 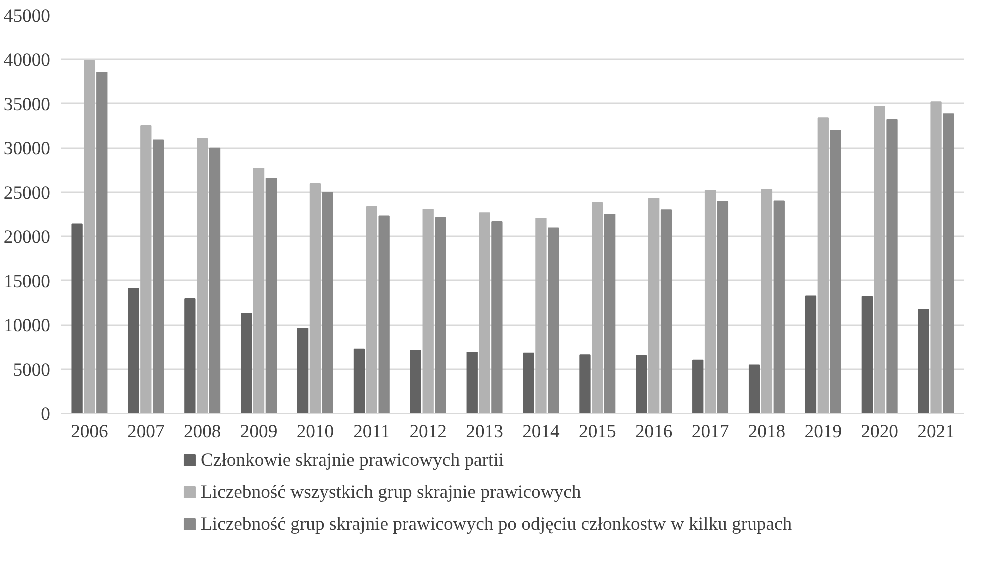 I want to click on legend-label: Liczebność grup skrajnie prawicowych po odjęciu członkostw w kilku grupach, so click(x=496, y=524).